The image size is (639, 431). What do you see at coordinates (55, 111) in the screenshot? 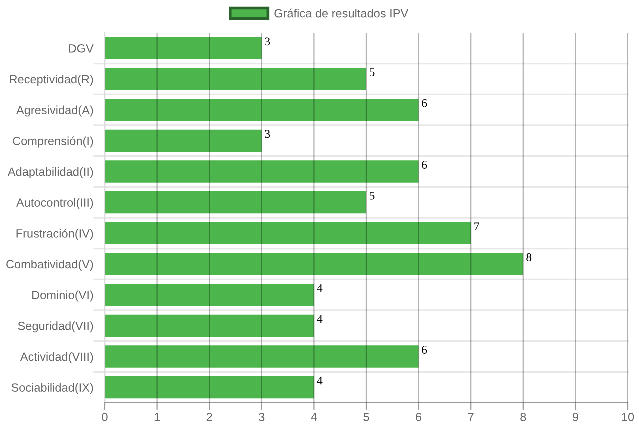
I see `y-tick-label: Agresividad(A)` at bounding box center [55, 111].